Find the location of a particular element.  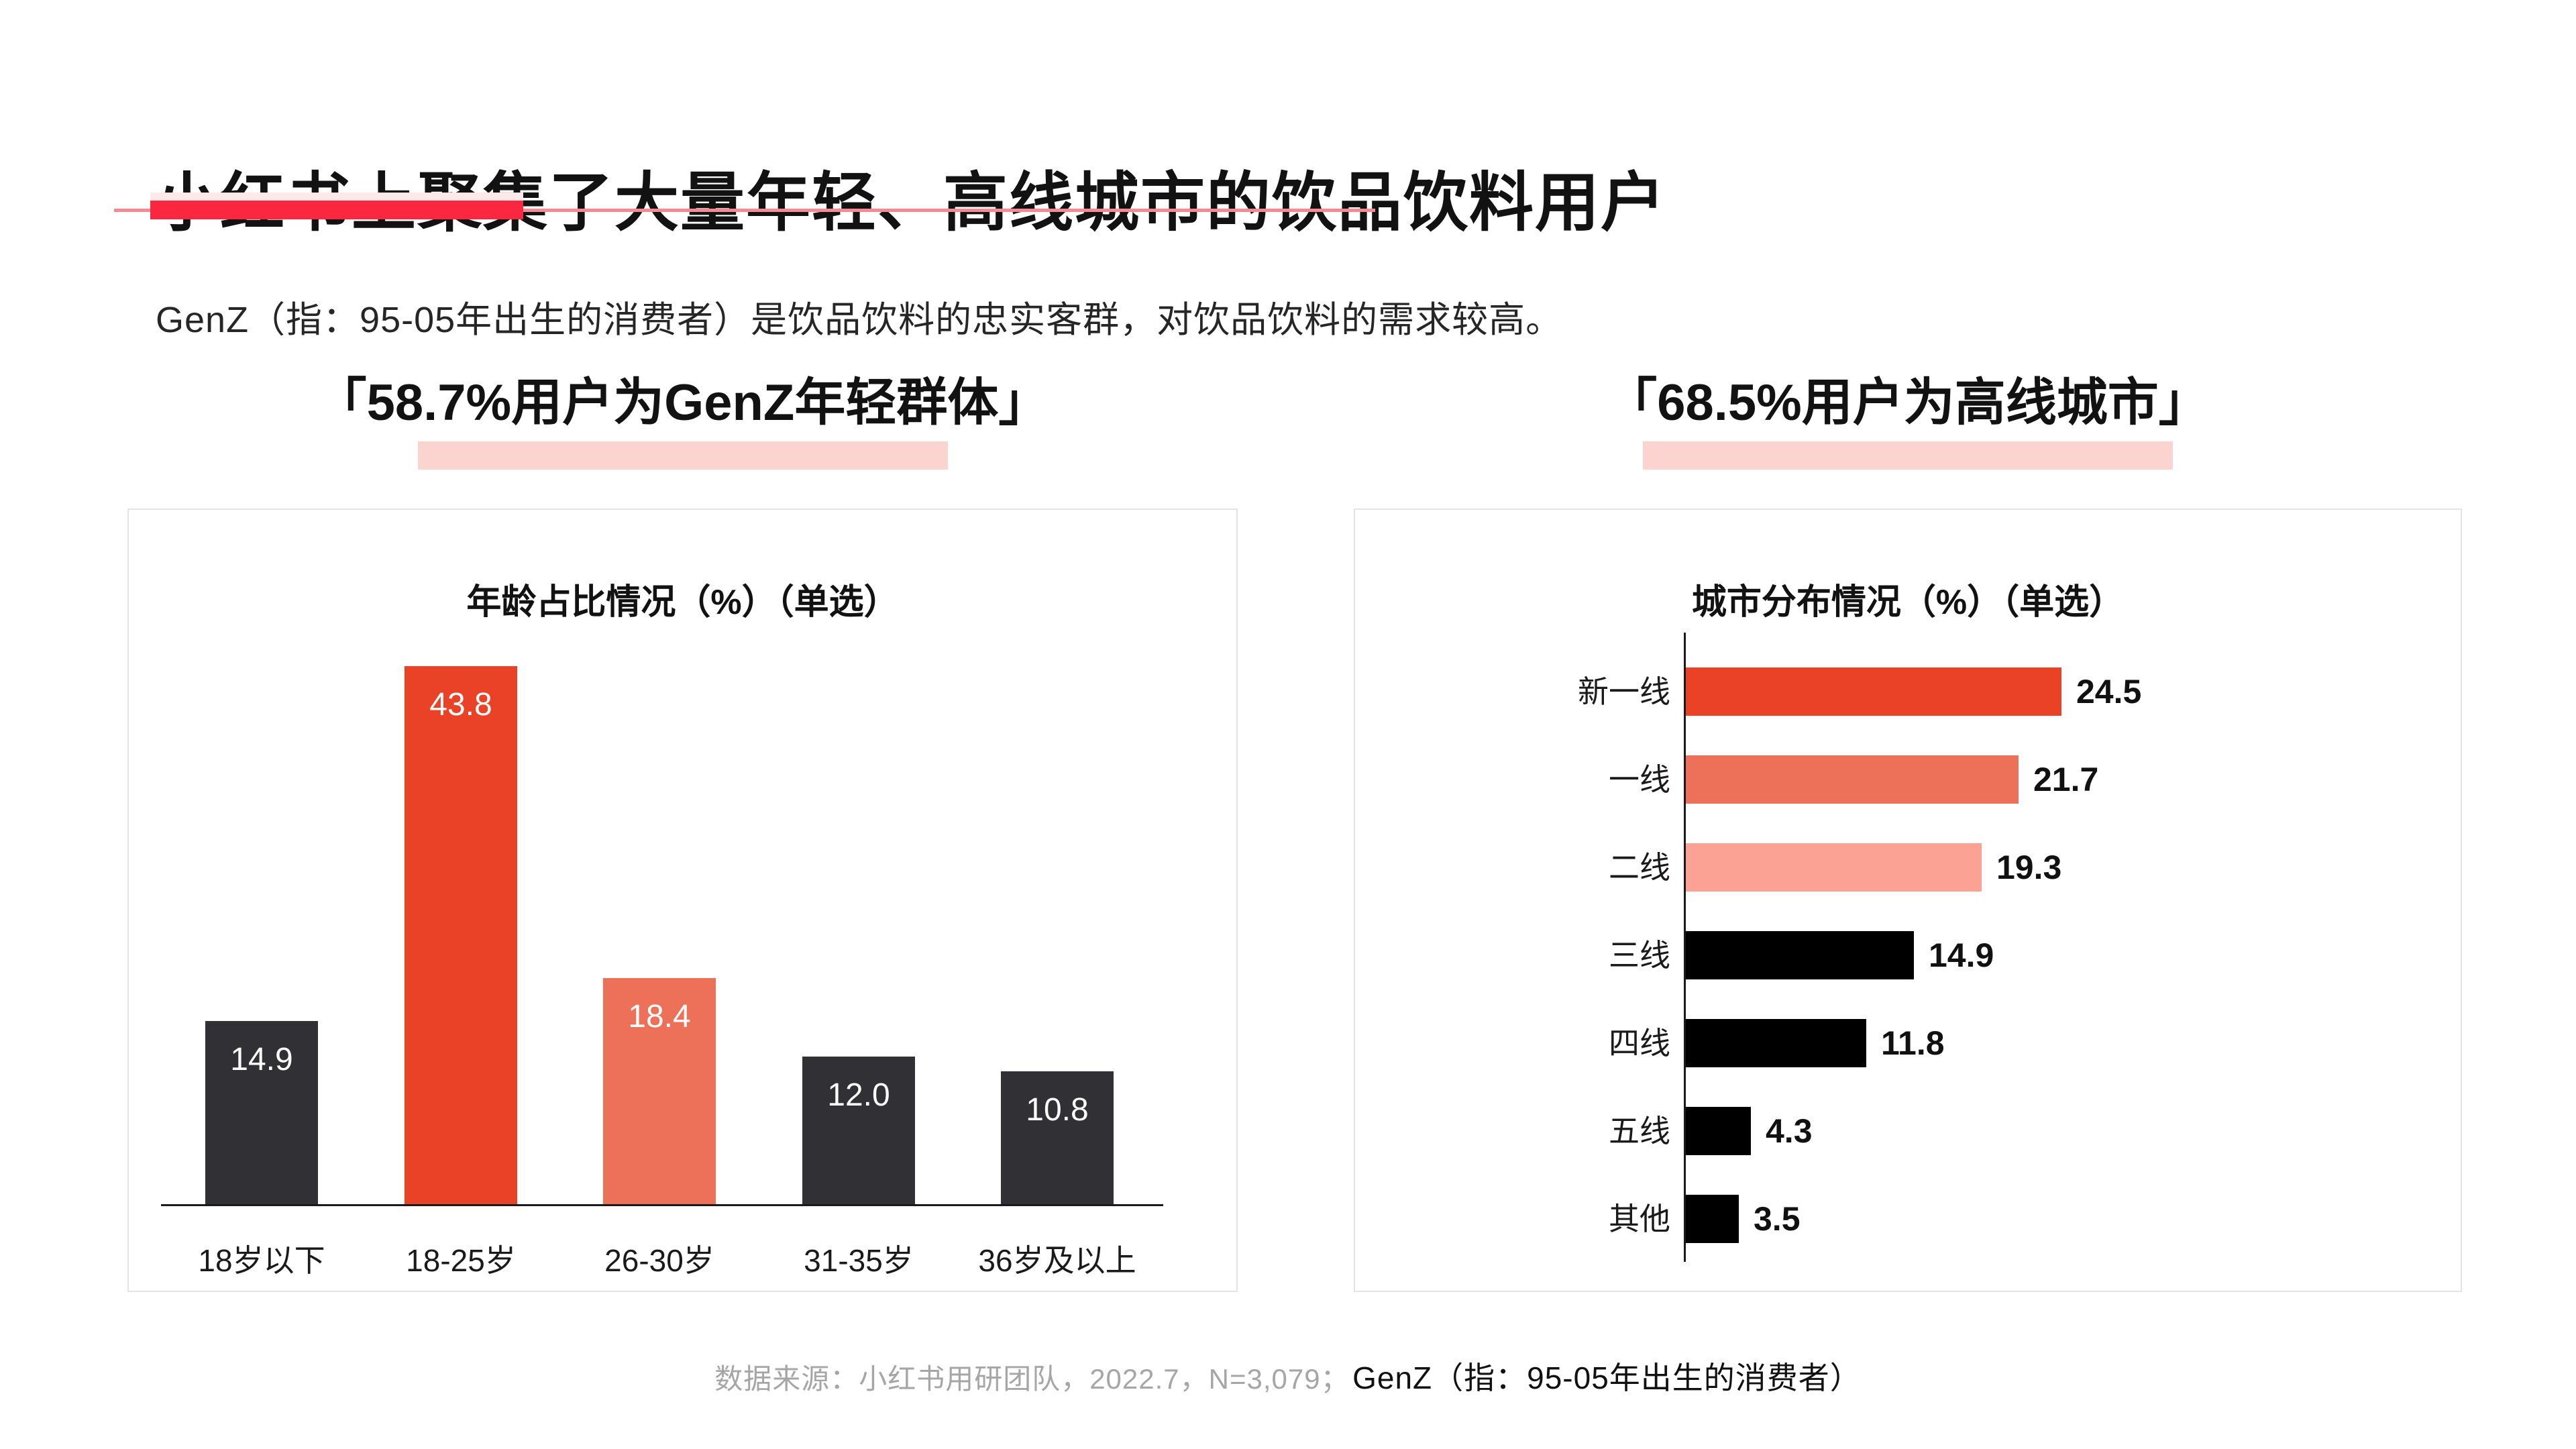

city-bar-value-label: 11.8 is located at coordinates (1913, 1043).